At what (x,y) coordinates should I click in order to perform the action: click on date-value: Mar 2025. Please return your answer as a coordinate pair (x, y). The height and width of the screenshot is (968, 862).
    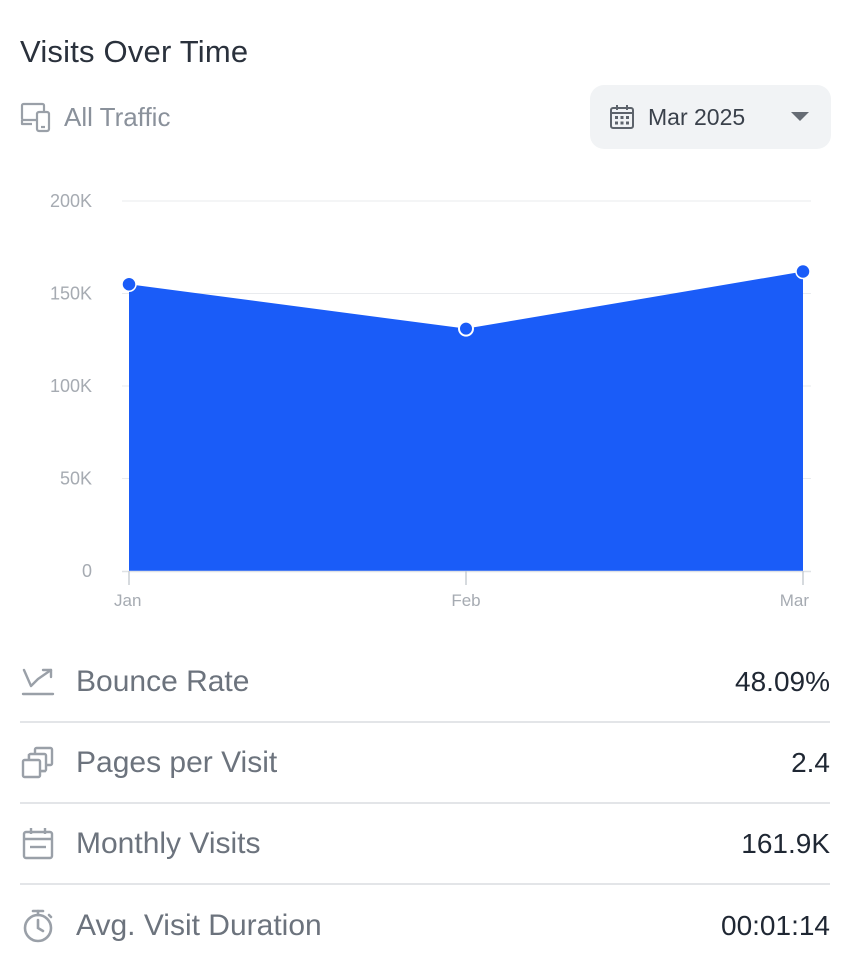
    Looking at the image, I should click on (697, 116).